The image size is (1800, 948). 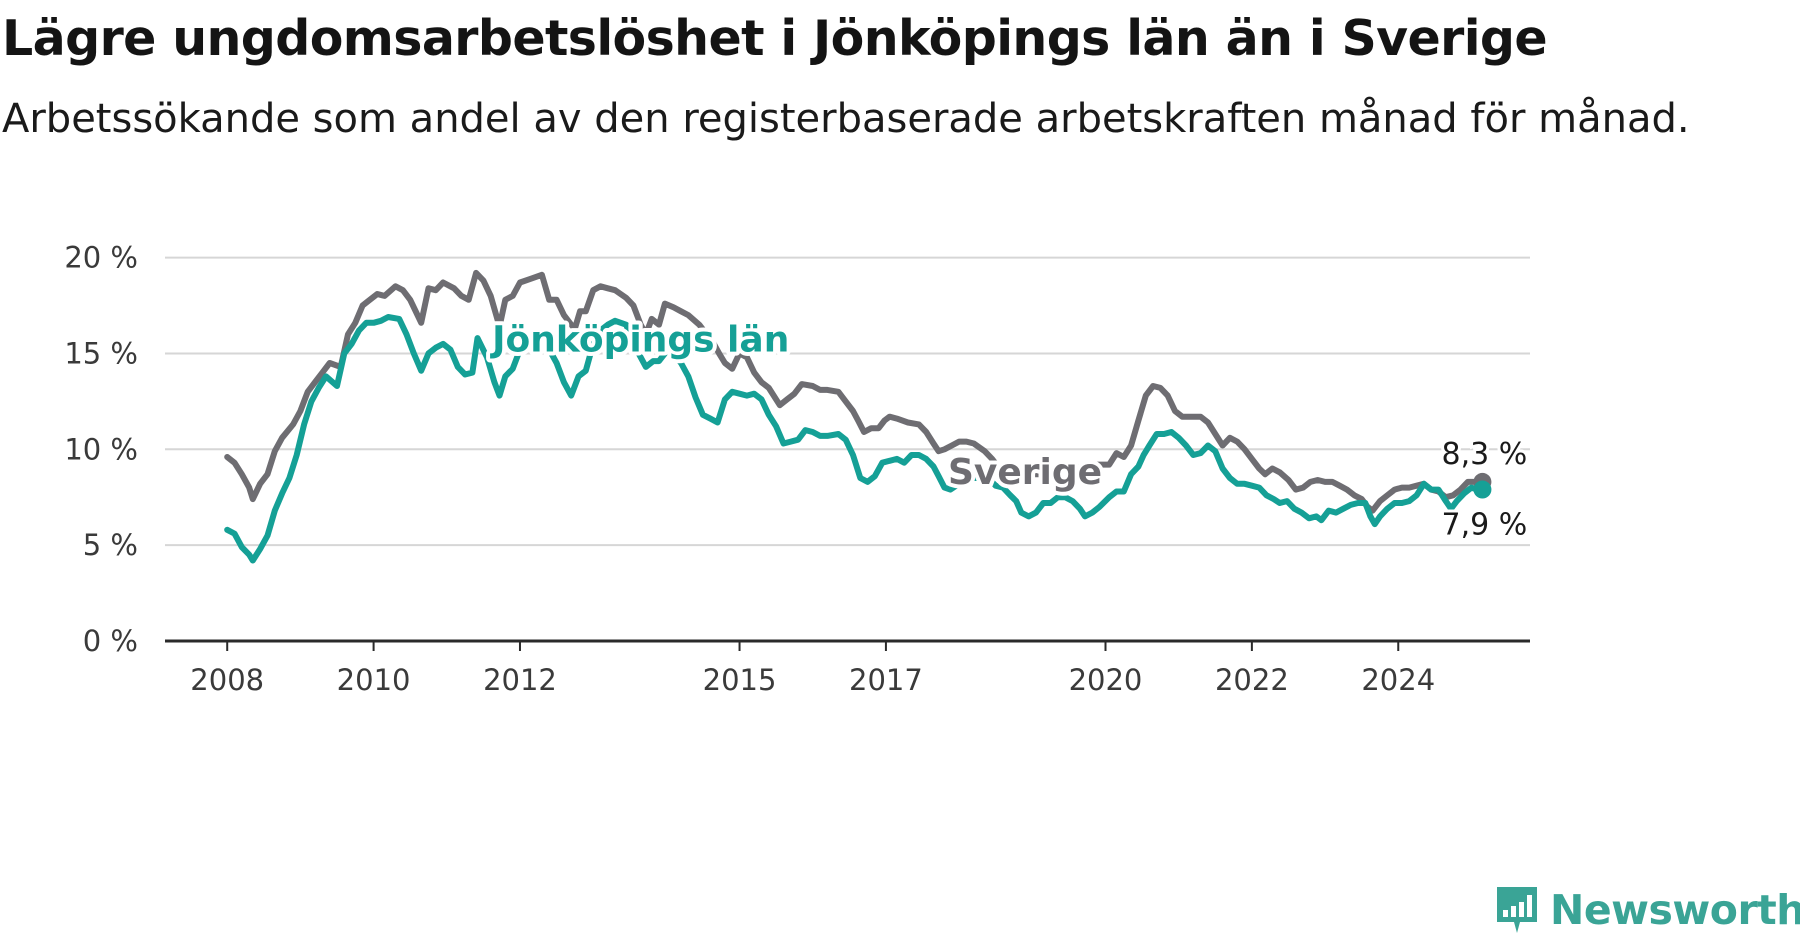 I want to click on y-axis-tick-labels: 0 % 5 % 10 % 15 % 20 %, so click(x=101, y=449).